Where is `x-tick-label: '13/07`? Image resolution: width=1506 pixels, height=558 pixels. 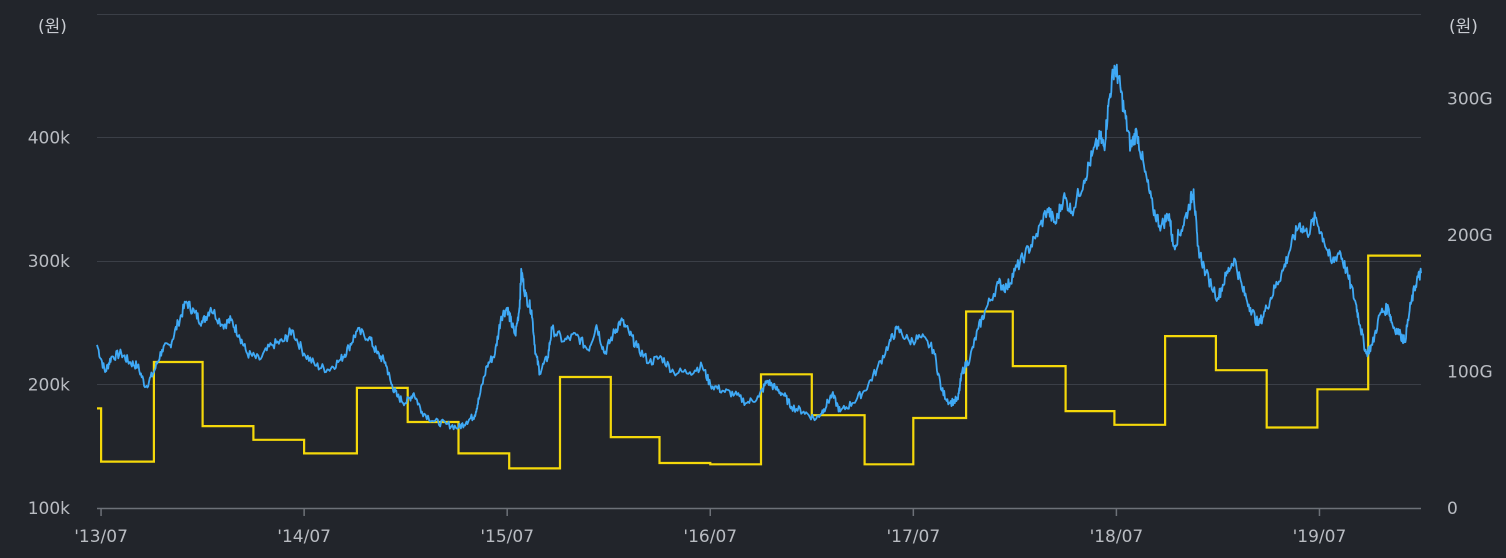 x-tick-label: '13/07 is located at coordinates (101, 537).